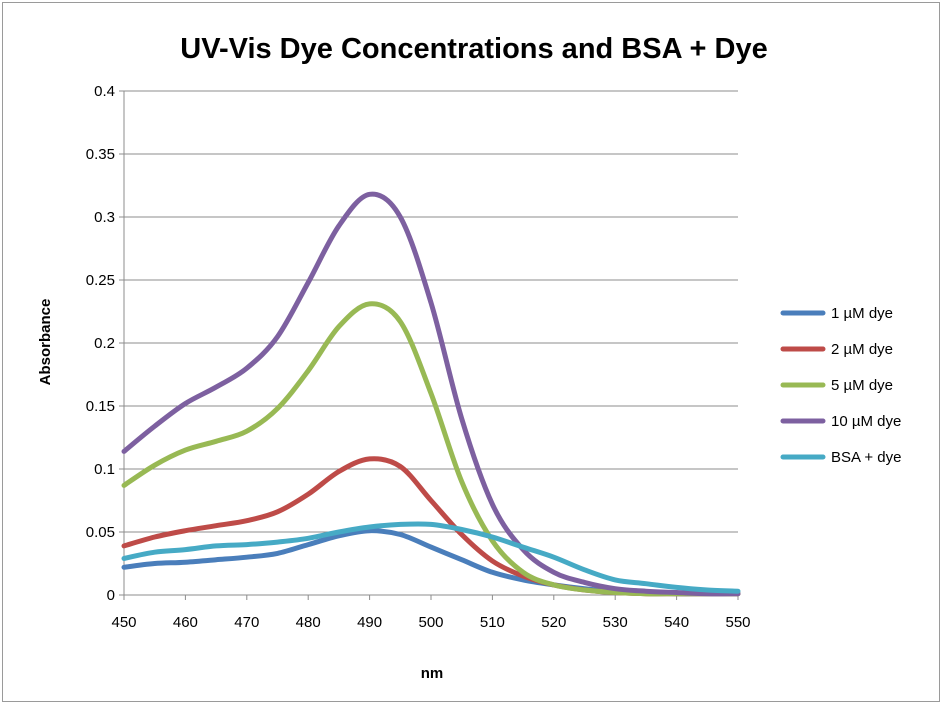 The image size is (944, 706). I want to click on y-tick-label: 0.2, so click(104, 343).